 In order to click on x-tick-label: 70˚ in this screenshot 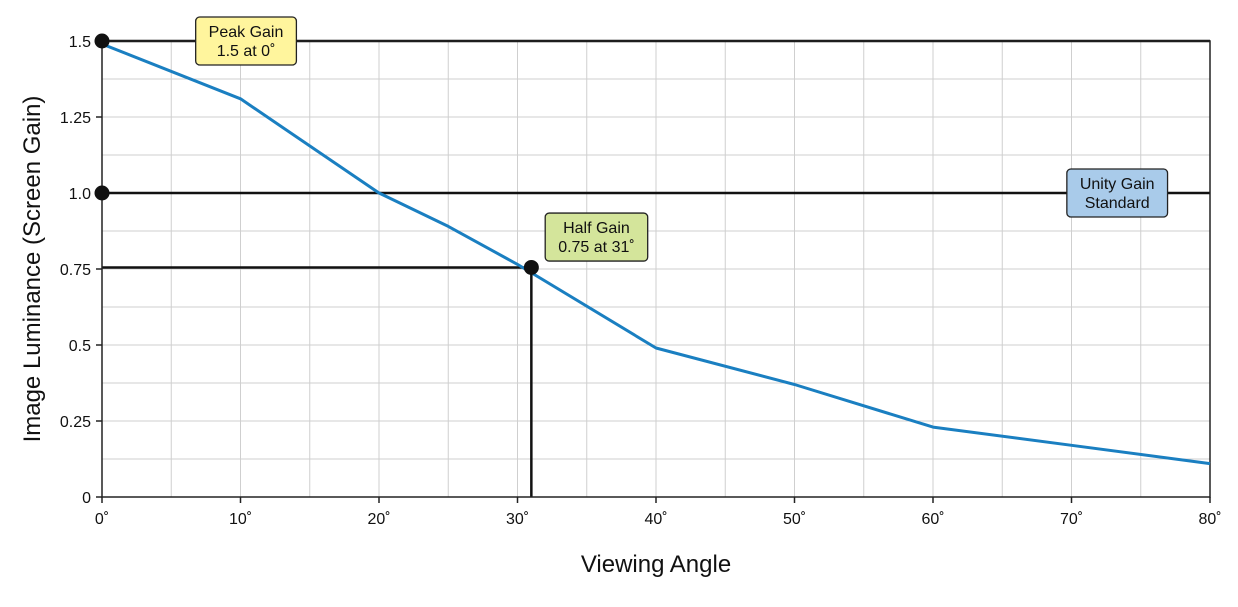, I will do `click(1071, 519)`.